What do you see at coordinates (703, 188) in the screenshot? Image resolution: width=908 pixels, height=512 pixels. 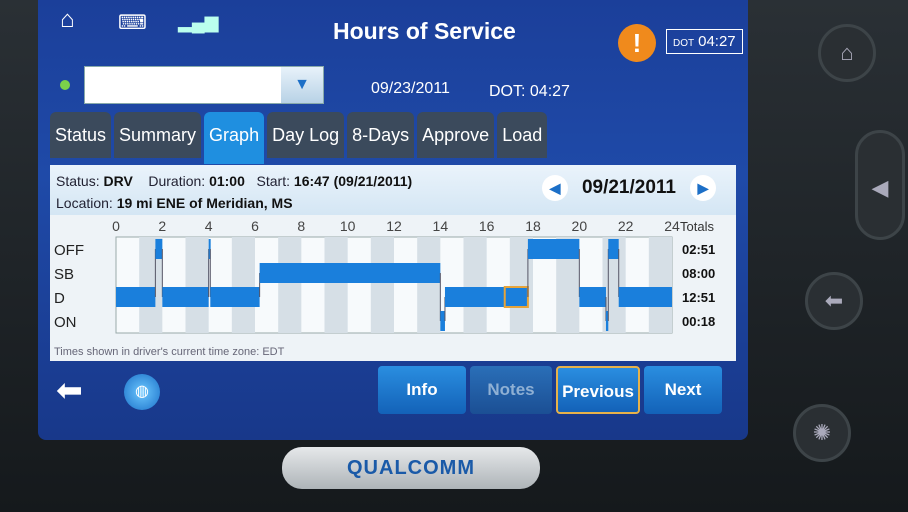 I see `next-day-icon: ▶` at bounding box center [703, 188].